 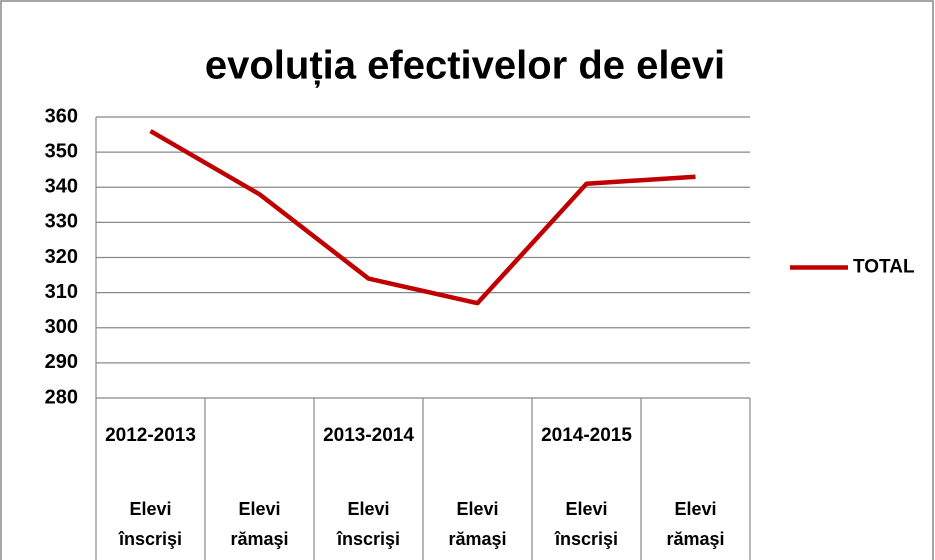 I want to click on category-group-label: 2013-2014, so click(x=368, y=435).